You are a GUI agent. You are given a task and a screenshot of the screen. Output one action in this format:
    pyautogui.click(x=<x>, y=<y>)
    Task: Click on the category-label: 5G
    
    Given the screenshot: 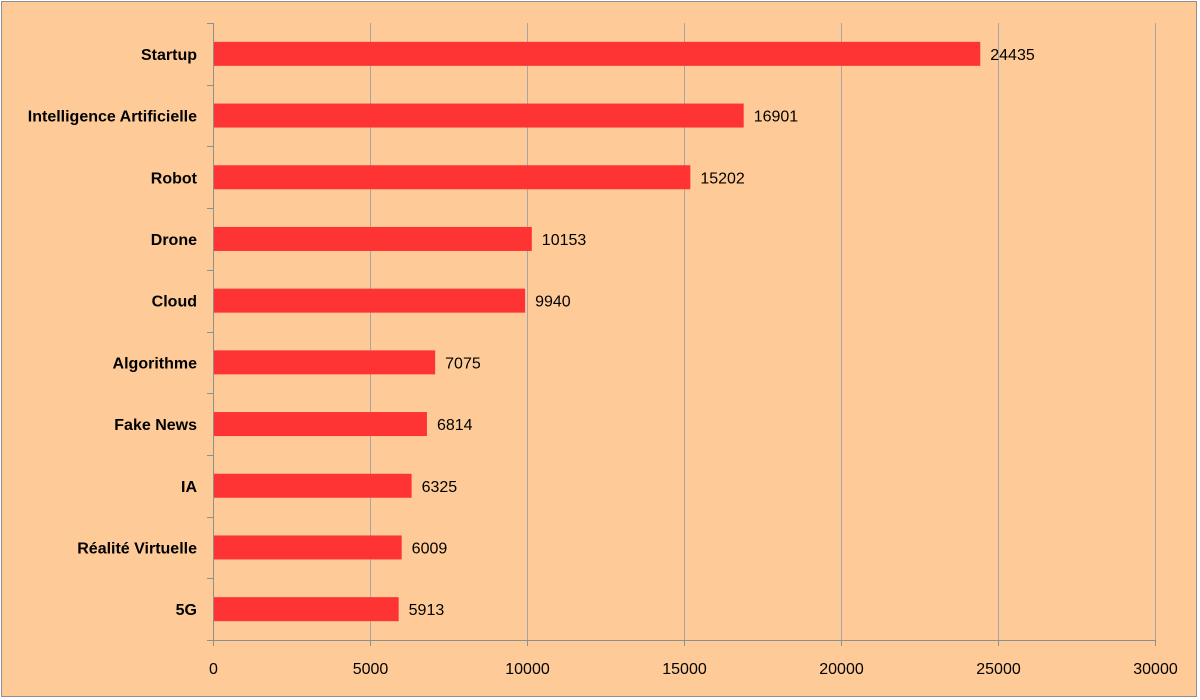 What is the action you would take?
    pyautogui.click(x=186, y=610)
    